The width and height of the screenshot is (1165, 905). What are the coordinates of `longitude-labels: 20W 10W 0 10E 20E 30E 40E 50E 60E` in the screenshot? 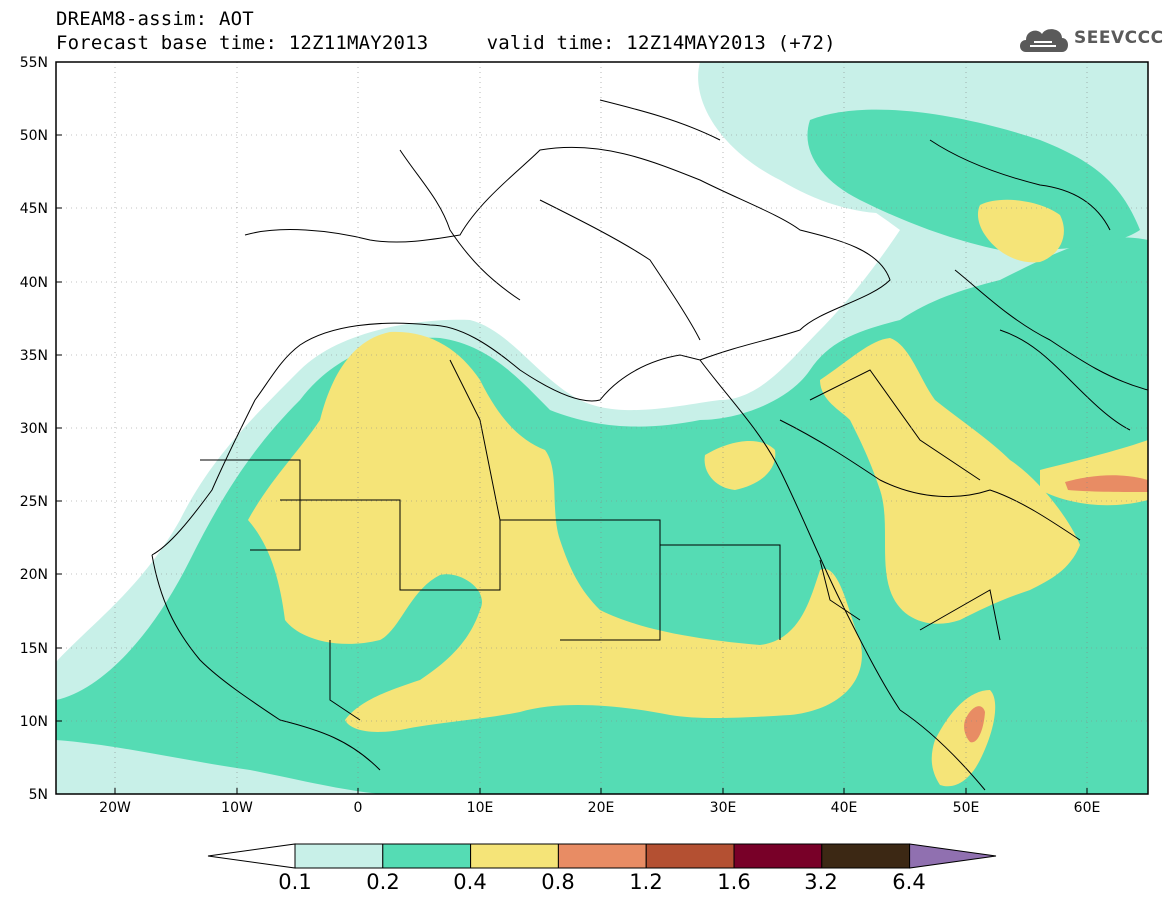 It's located at (599, 808).